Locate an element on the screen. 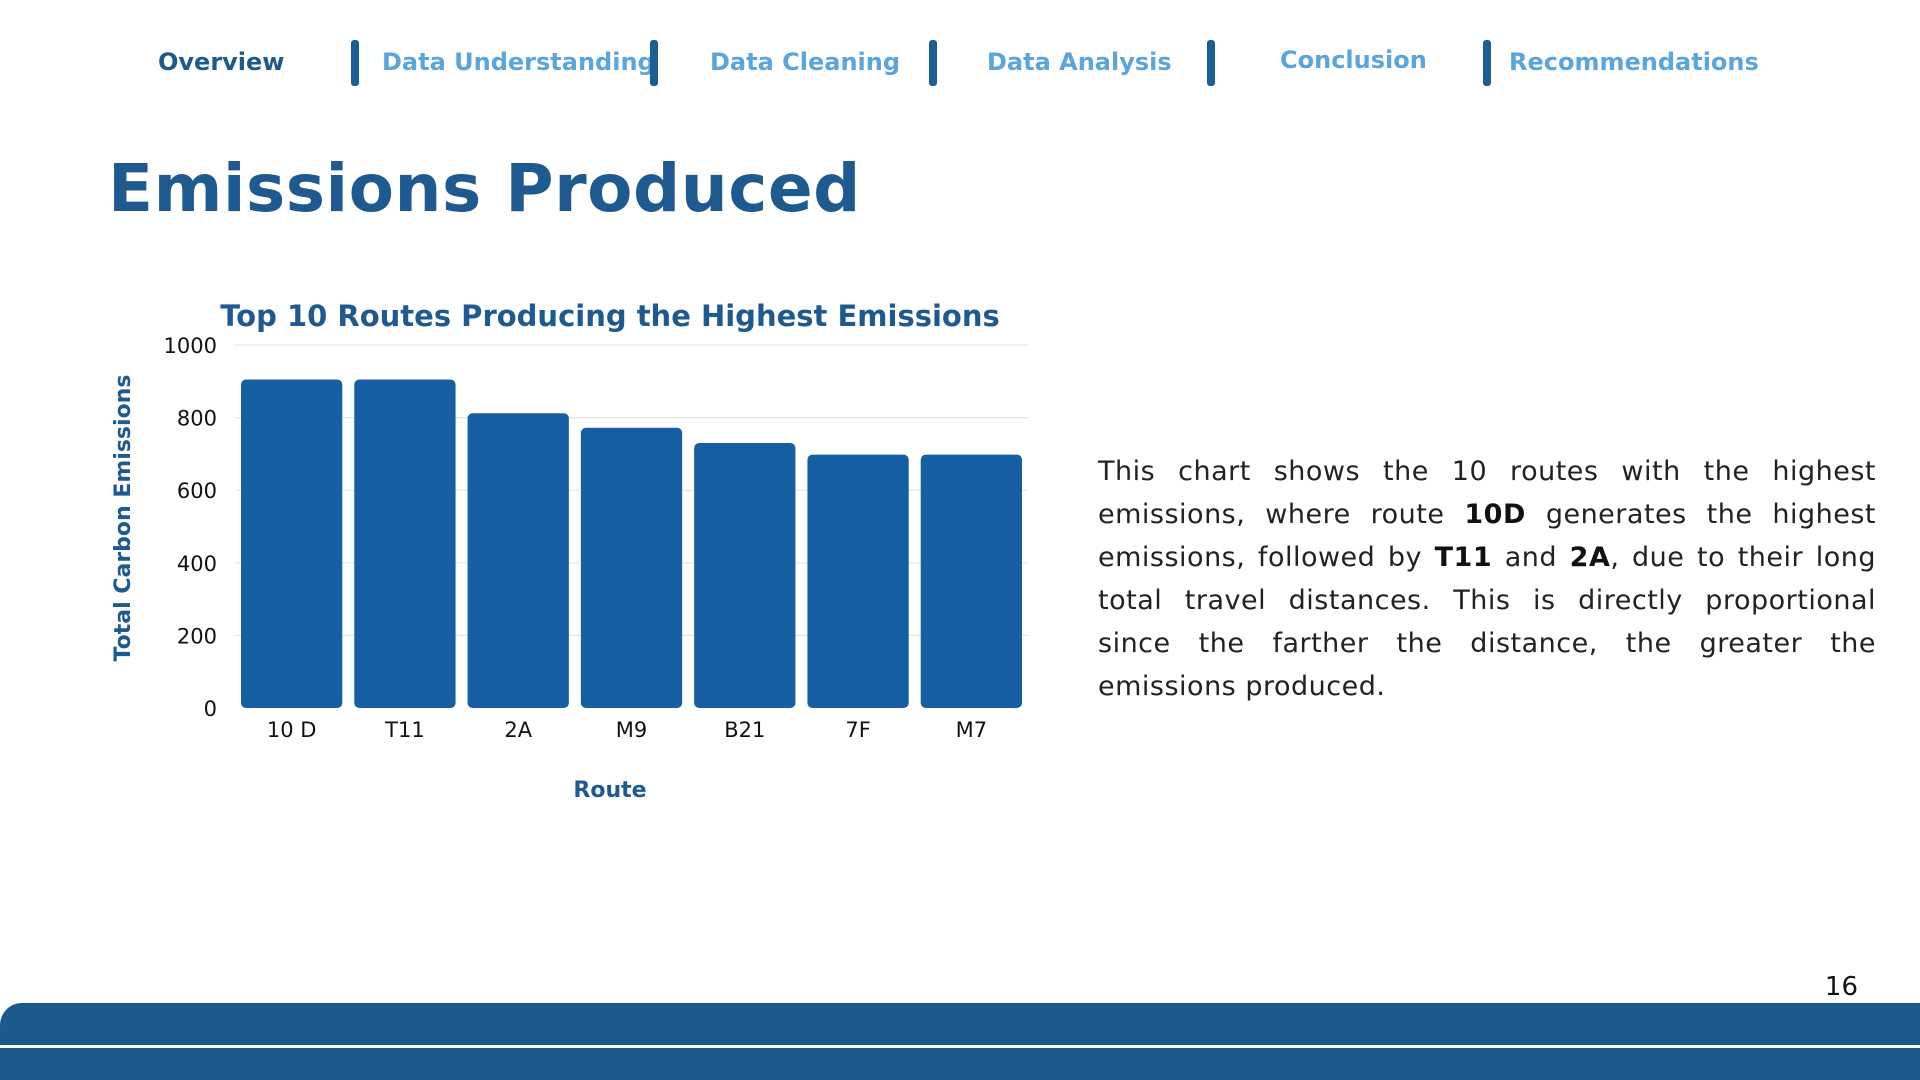  y-tick-label: 800 is located at coordinates (197, 419).